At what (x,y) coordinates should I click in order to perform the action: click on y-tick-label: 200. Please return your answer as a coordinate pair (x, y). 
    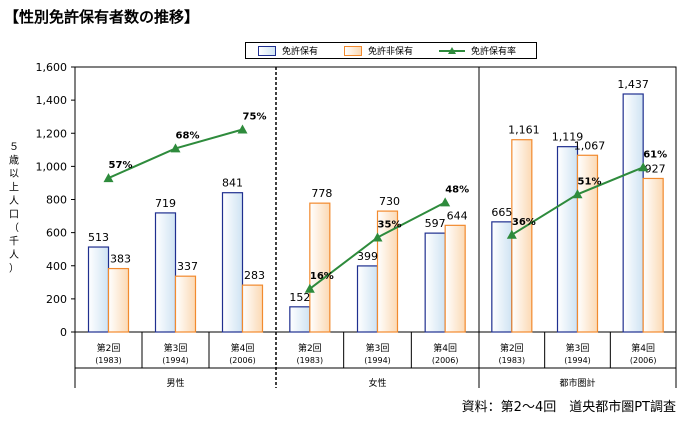
    Looking at the image, I should click on (56, 299).